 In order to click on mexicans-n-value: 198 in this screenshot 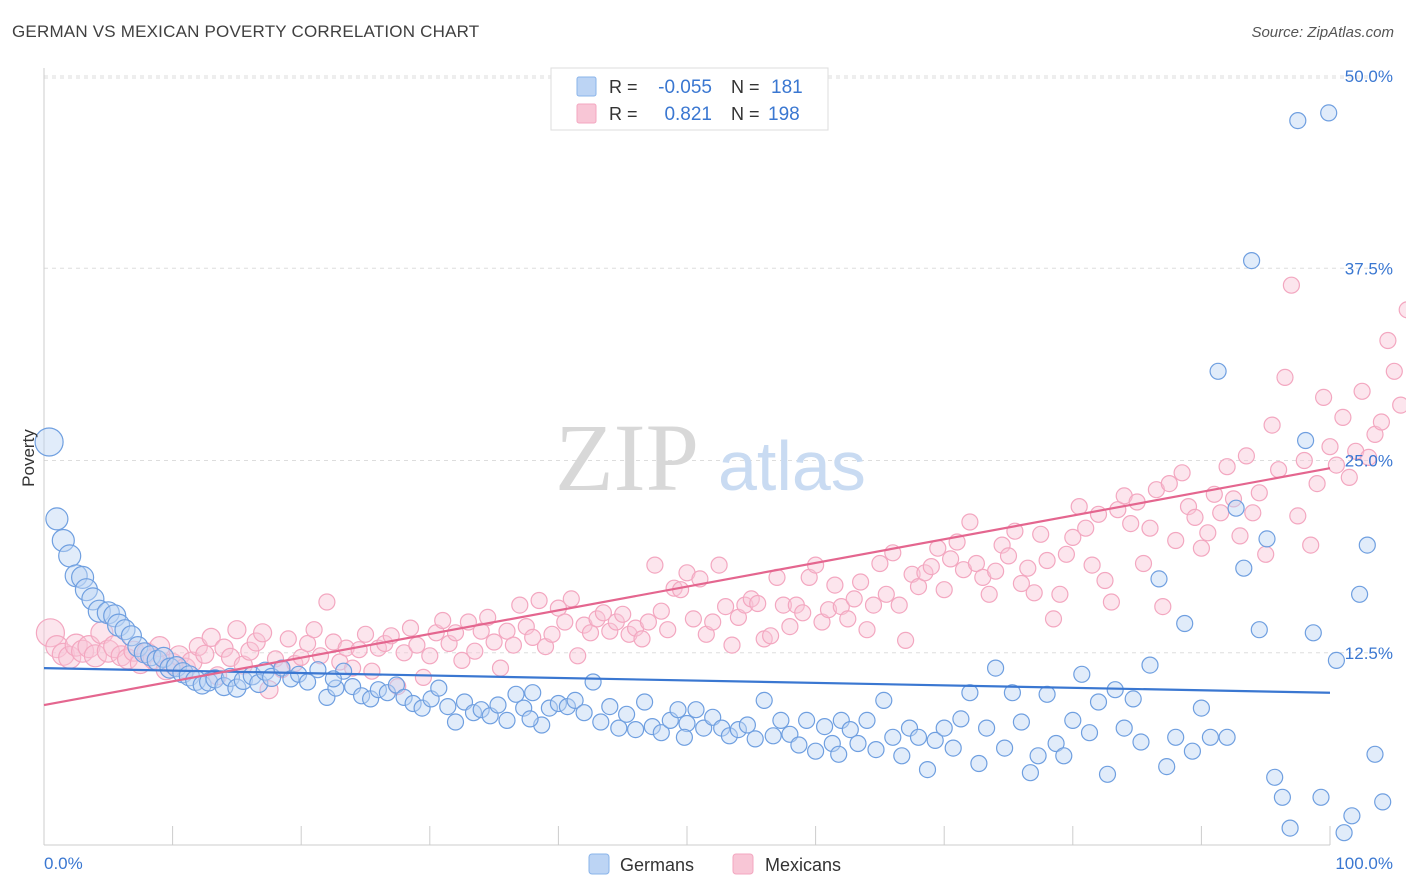, I will do `click(784, 114)`.